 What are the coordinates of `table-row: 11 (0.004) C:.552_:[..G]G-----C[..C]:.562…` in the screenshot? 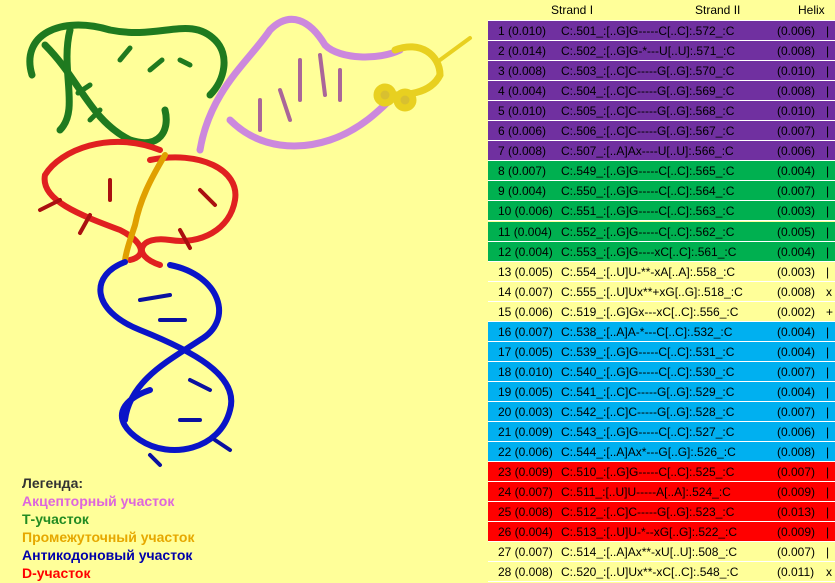 It's located at (661, 231).